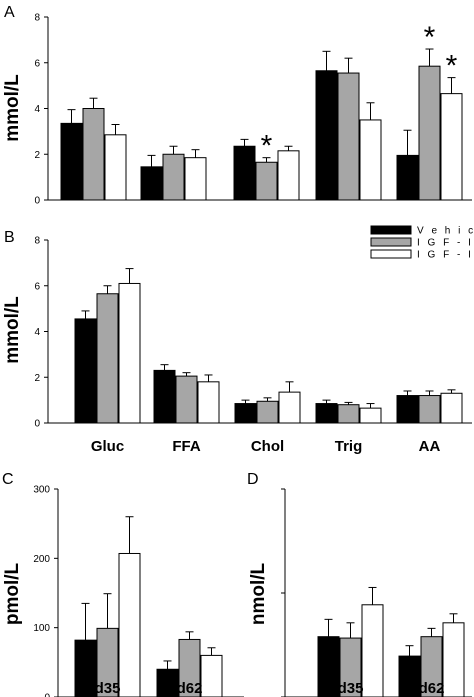 The width and height of the screenshot is (474, 697). What do you see at coordinates (41, 559) in the screenshot?
I see `y-tick-label: 200` at bounding box center [41, 559].